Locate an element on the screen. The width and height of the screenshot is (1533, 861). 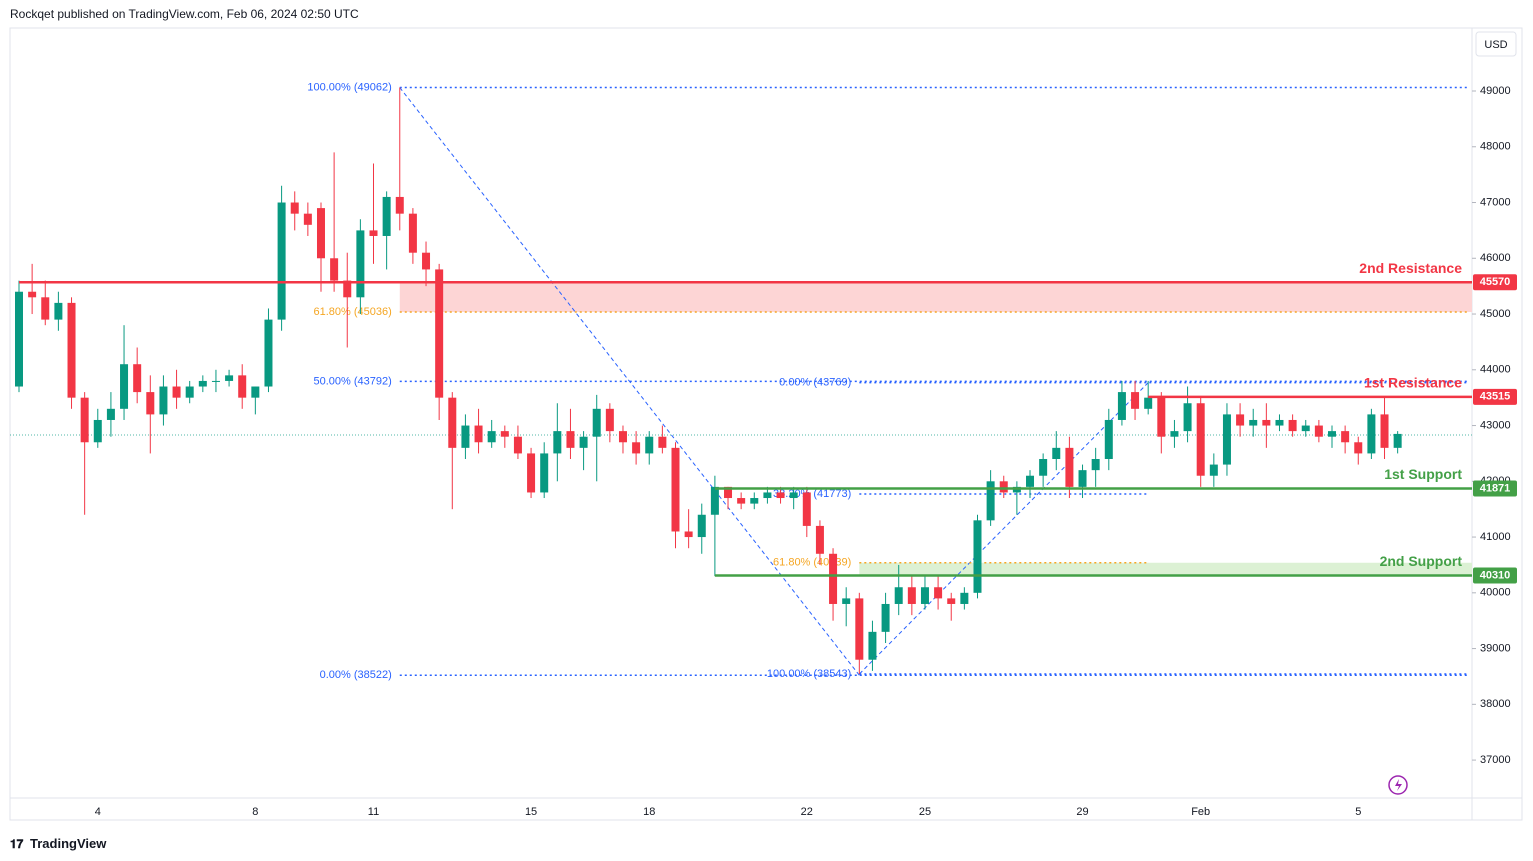
y-tick-label: 37000 is located at coordinates (1495, 760).